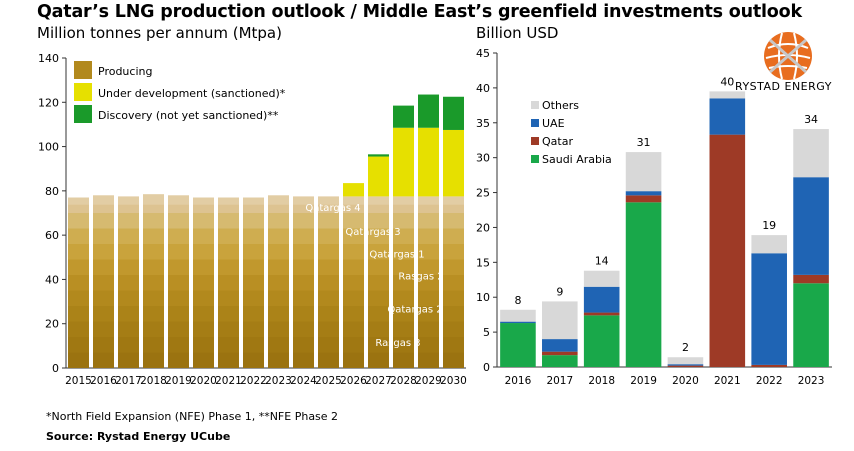  What do you see at coordinates (486, 367) in the screenshot?
I see `right-y-tick-label: 0` at bounding box center [486, 367].